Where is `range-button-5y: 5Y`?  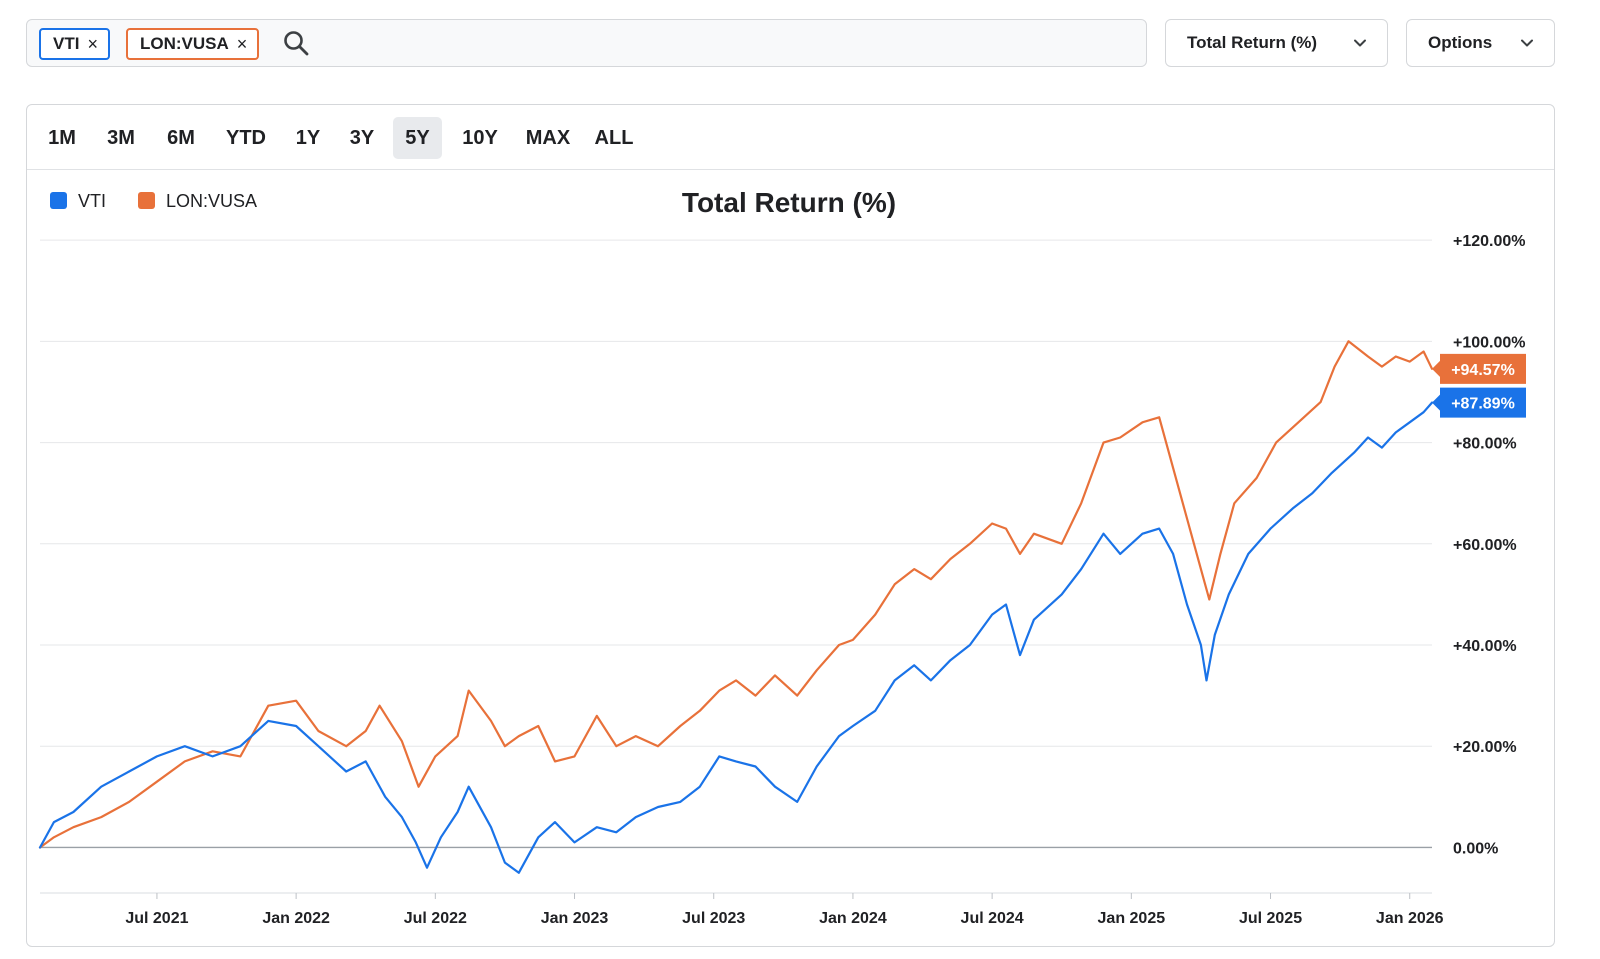 range-button-5y: 5Y is located at coordinates (417, 138).